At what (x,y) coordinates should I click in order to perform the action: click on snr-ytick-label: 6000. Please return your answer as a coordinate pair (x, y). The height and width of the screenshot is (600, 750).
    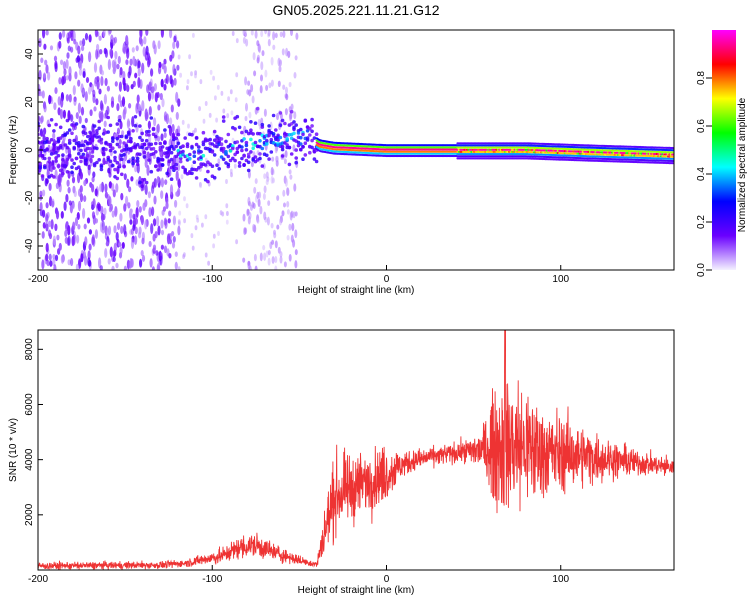
    Looking at the image, I should click on (29, 404).